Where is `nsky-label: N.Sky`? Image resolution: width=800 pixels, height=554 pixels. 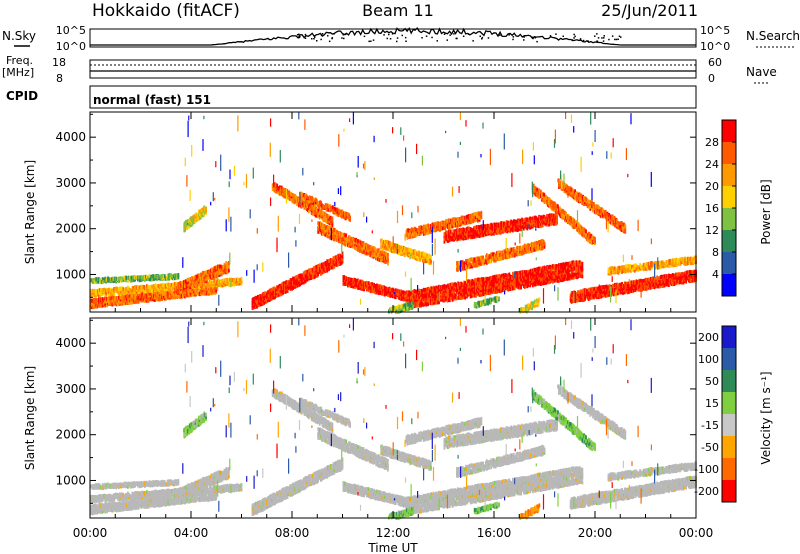
nsky-label: N.Sky is located at coordinates (19, 36).